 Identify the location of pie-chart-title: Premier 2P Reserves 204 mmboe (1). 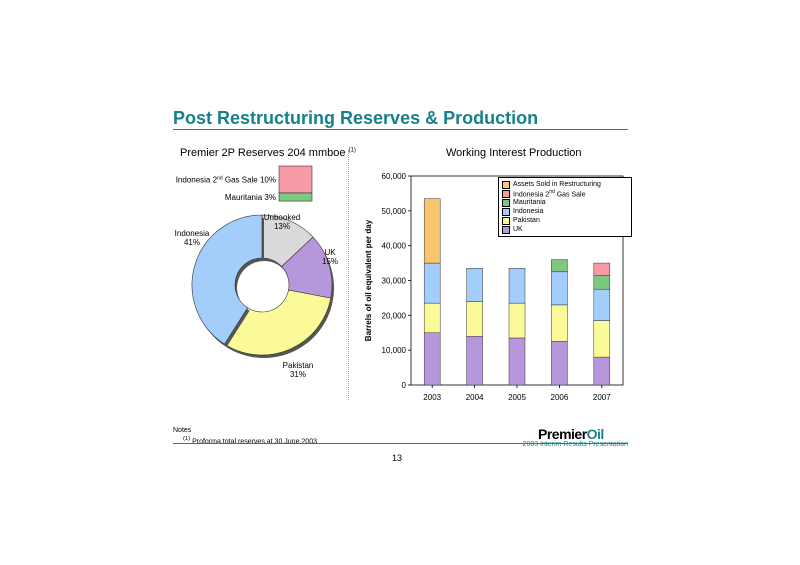
(268, 153).